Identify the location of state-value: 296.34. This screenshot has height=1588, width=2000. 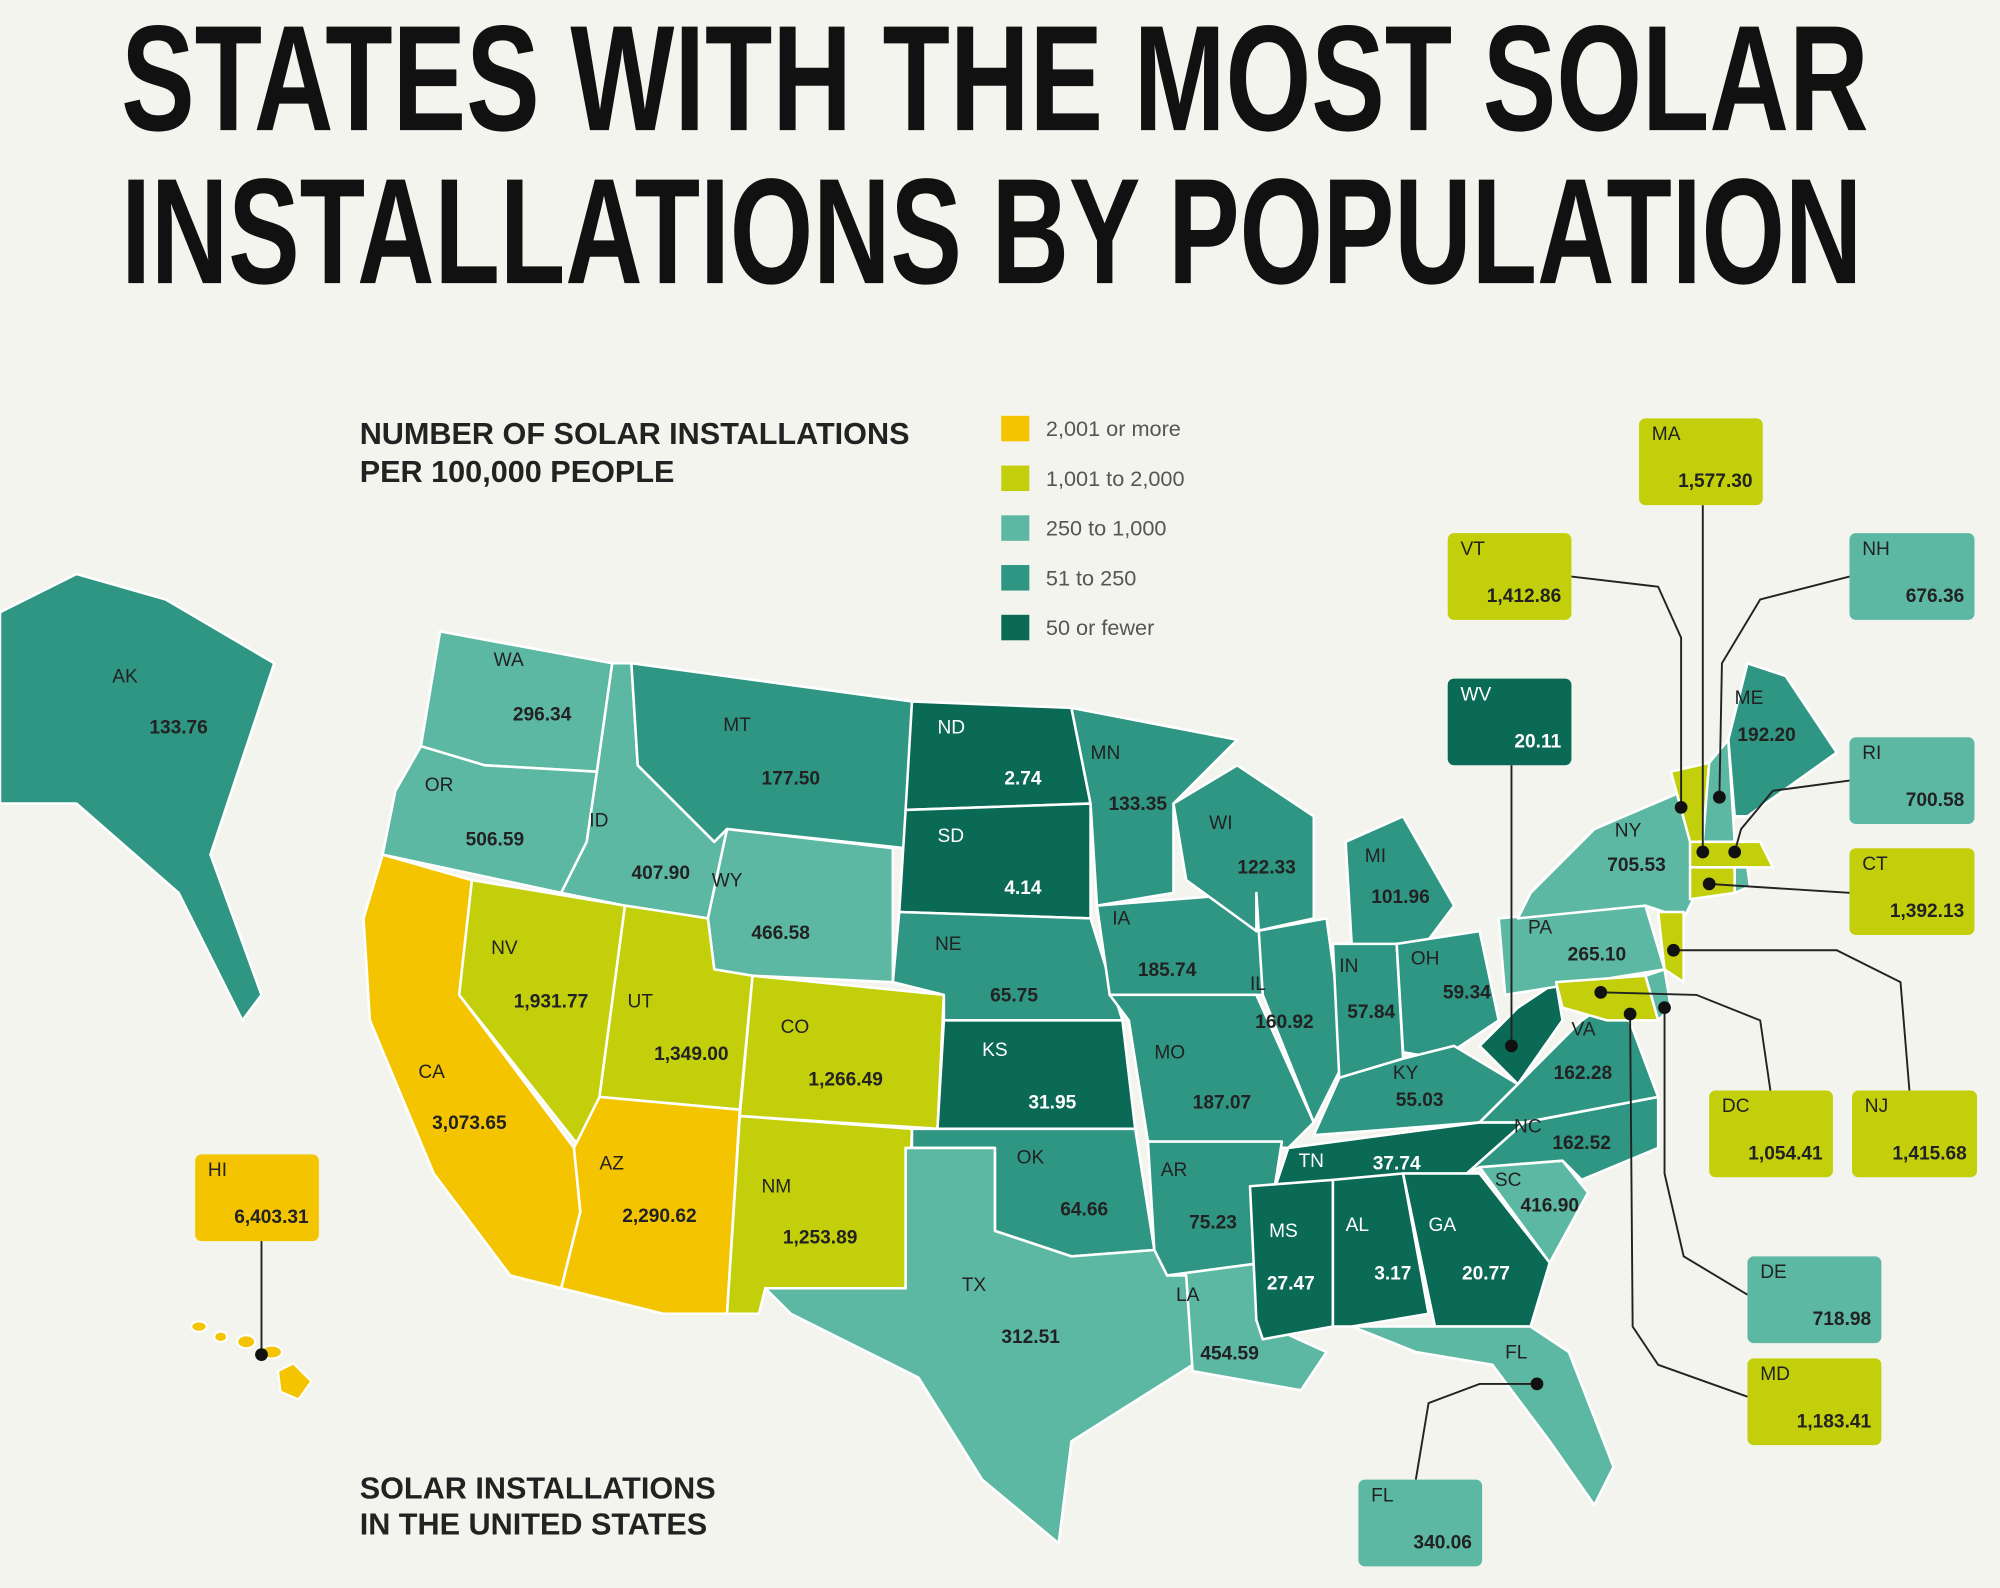
(542, 715).